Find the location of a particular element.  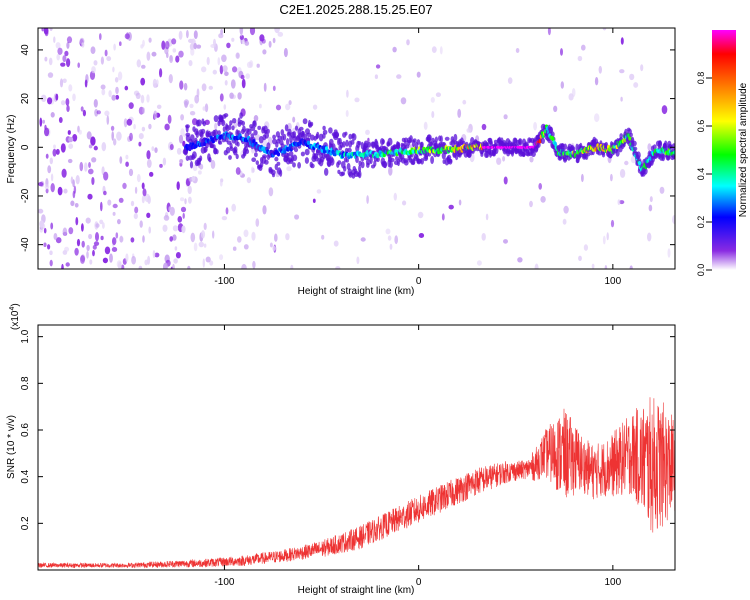

figure-title: C2E1.2025.288.15.25.E07 is located at coordinates (355, 9).